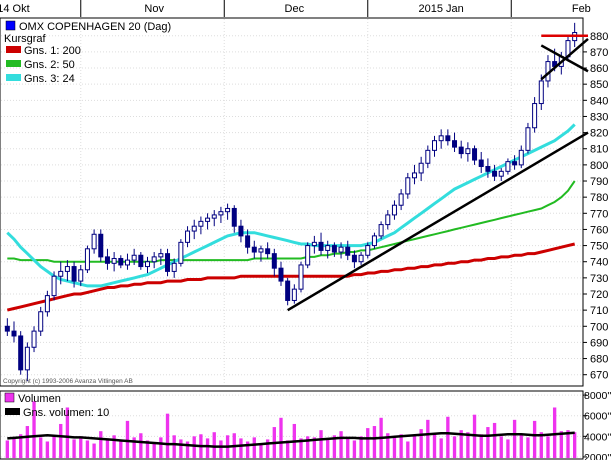  I want to click on top-axis-bar, so click(306, 9).